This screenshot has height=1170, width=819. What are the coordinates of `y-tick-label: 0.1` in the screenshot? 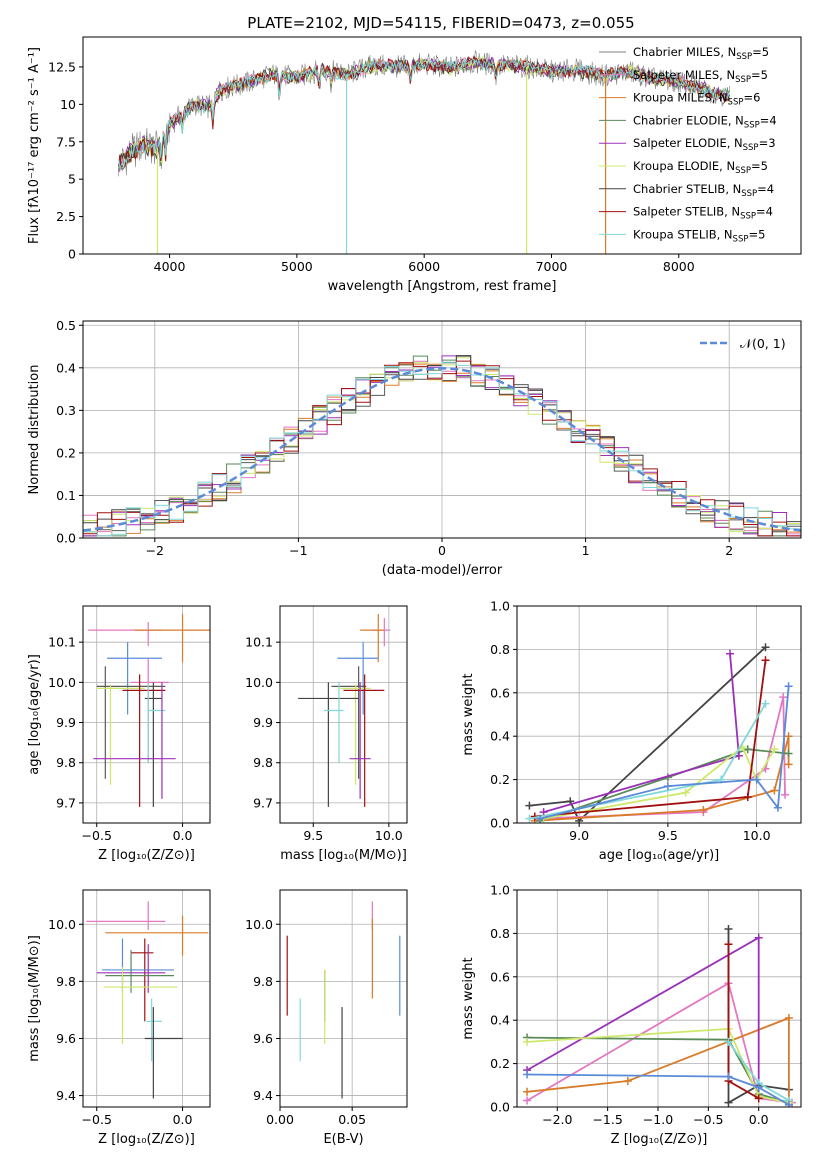 It's located at (66, 495).